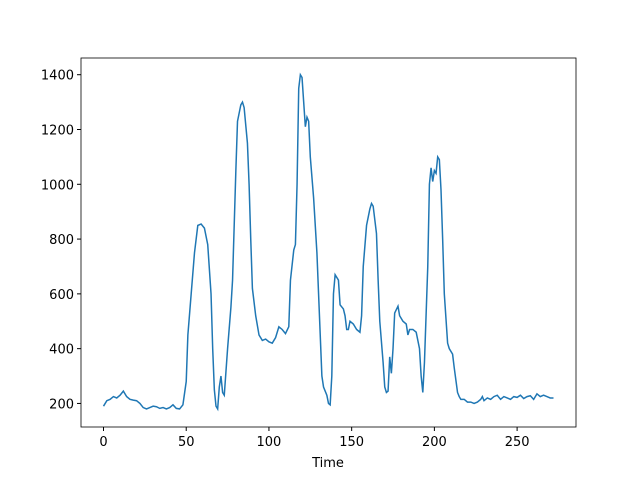  Describe the element at coordinates (57, 130) in the screenshot. I see `y-tick-label: 1200` at that location.